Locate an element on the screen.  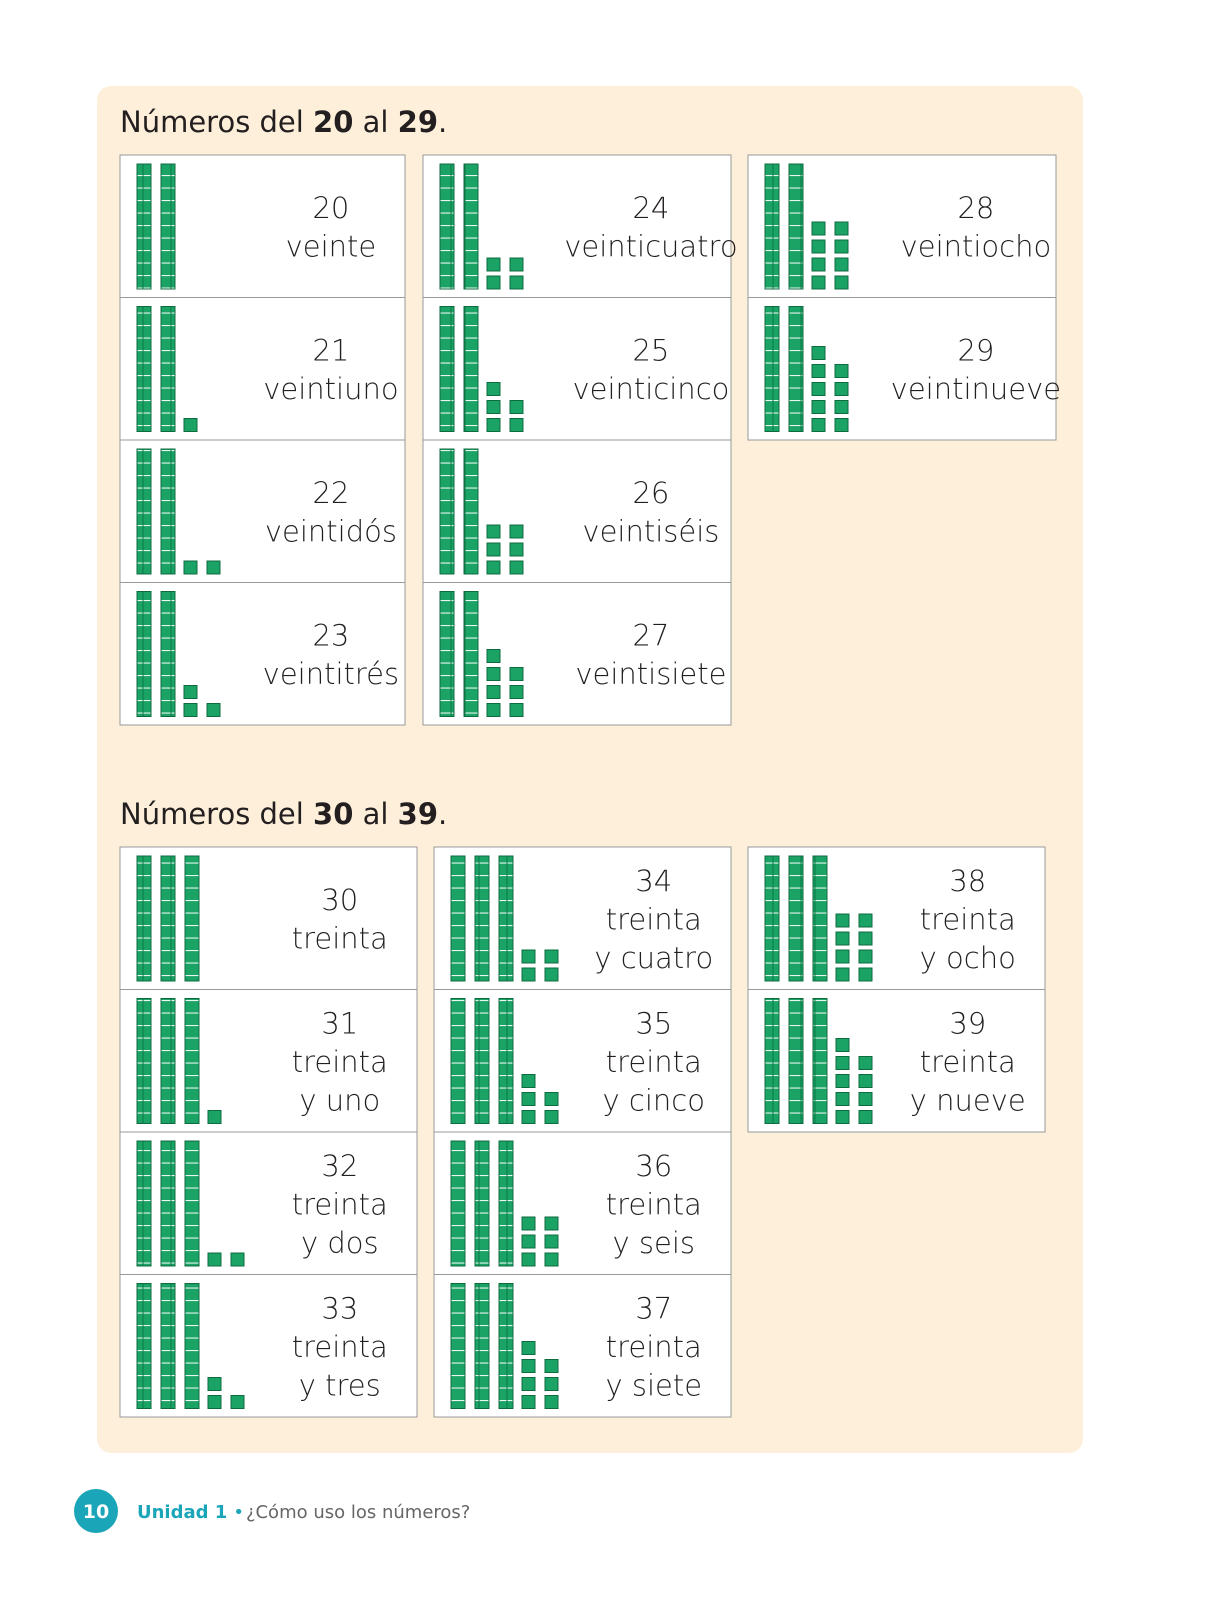
heading-text: . is located at coordinates (442, 814).